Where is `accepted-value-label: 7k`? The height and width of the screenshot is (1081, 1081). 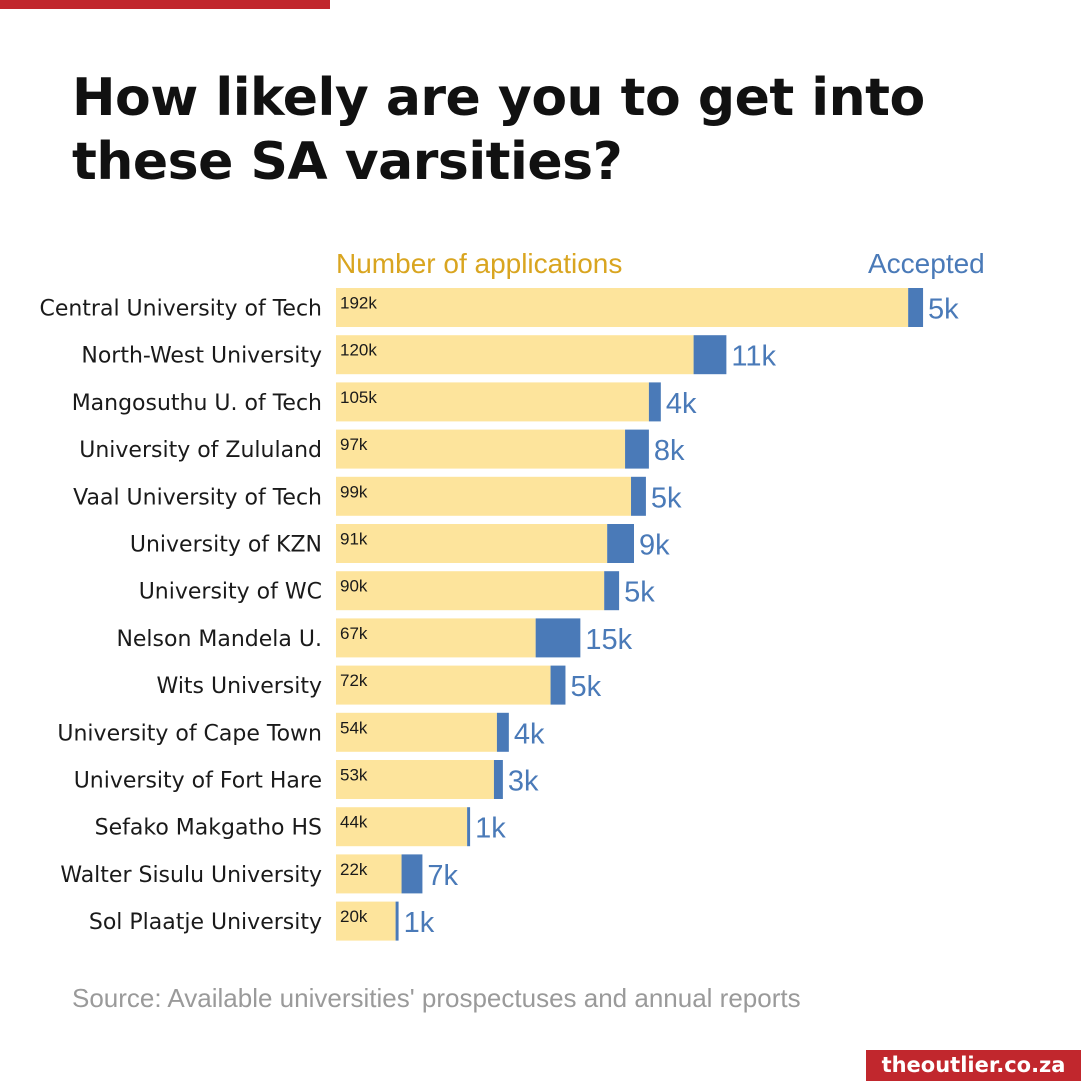 accepted-value-label: 7k is located at coordinates (442, 876).